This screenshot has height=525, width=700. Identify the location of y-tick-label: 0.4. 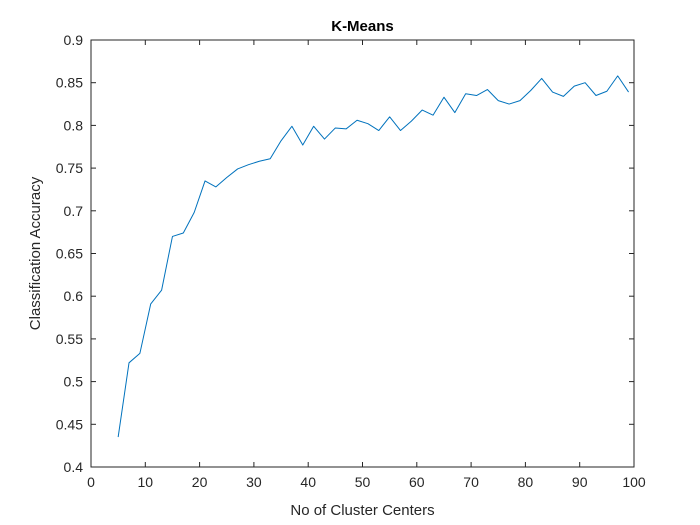
(74, 467).